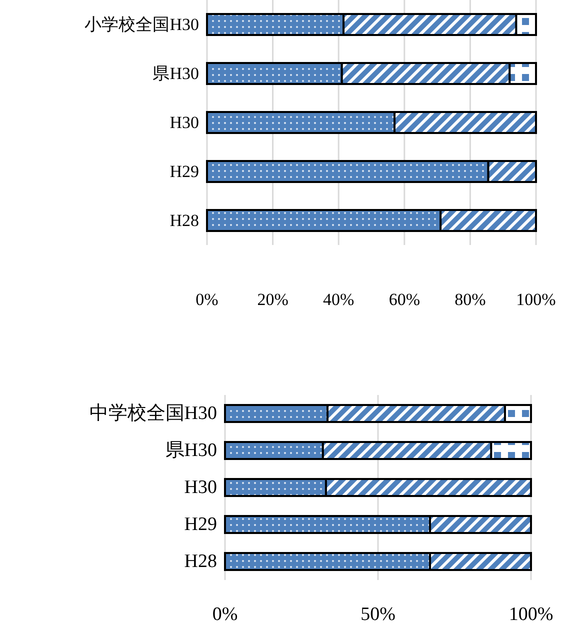  Describe the element at coordinates (141, 24) in the screenshot. I see `y-tick-label: 小学校全国H30` at that location.